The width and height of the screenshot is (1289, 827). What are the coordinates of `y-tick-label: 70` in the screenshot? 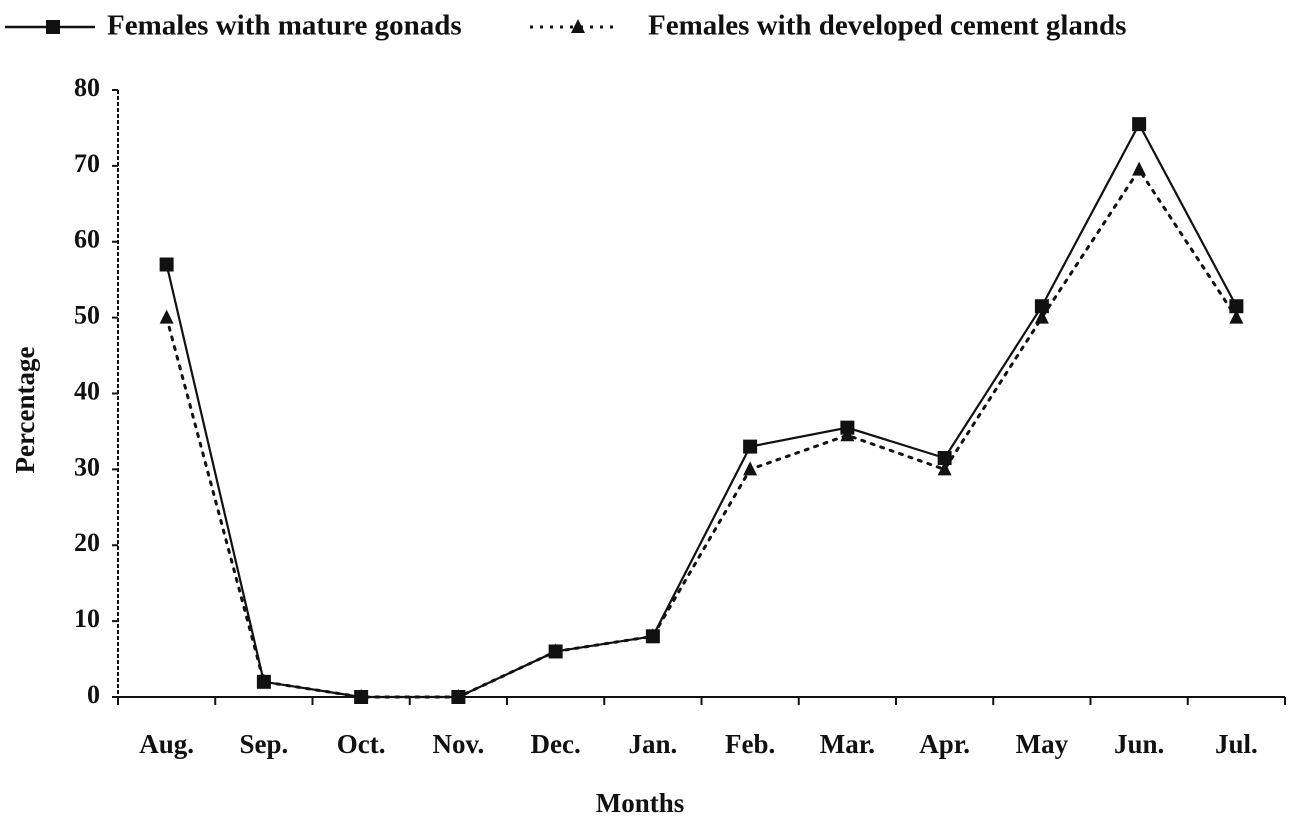 It's located at (87, 163).